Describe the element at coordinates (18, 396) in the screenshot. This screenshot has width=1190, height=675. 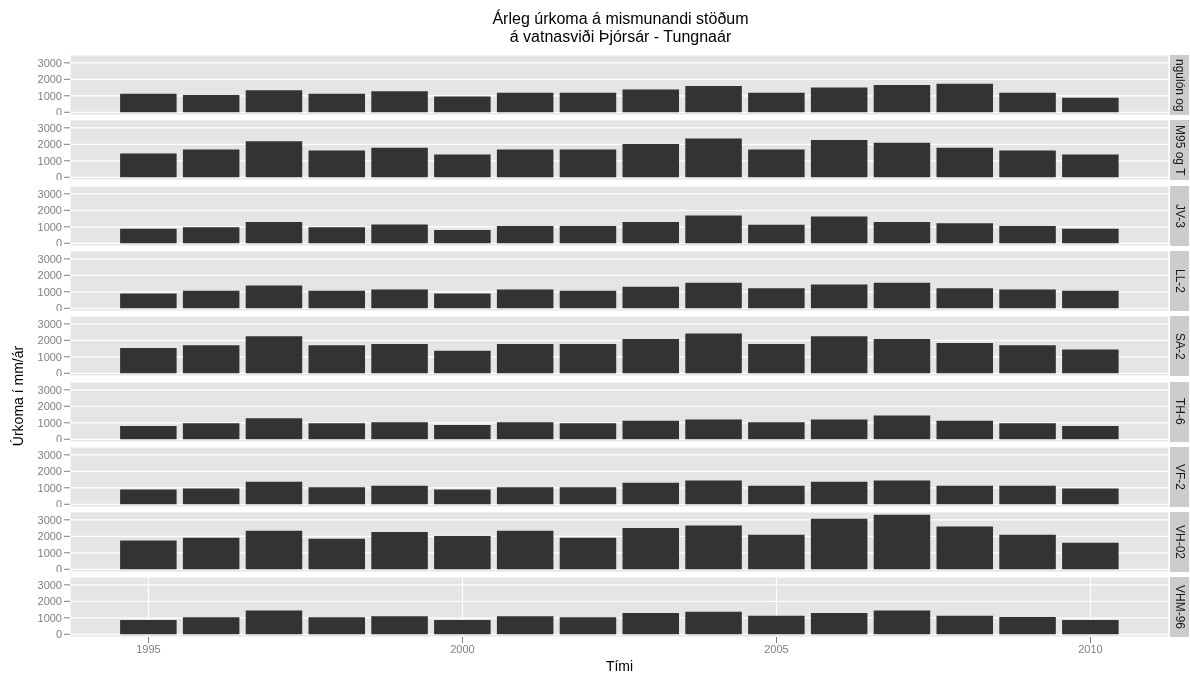
I see `y-axis-title: Úrkoma í mm/ár` at that location.